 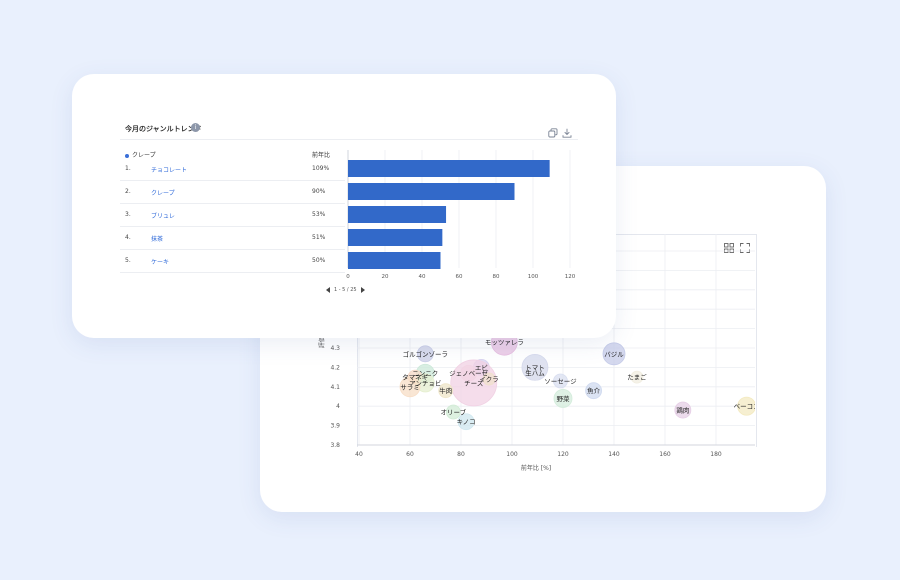 What do you see at coordinates (232, 261) in the screenshot?
I see `table-row: 5. ケーキ 50%` at bounding box center [232, 261].